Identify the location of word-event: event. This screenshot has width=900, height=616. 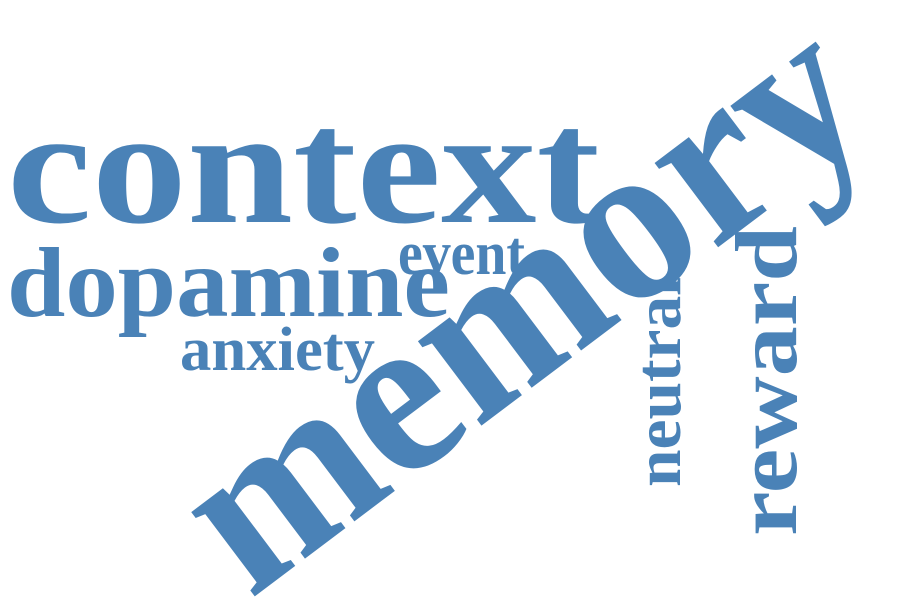
(461, 254).